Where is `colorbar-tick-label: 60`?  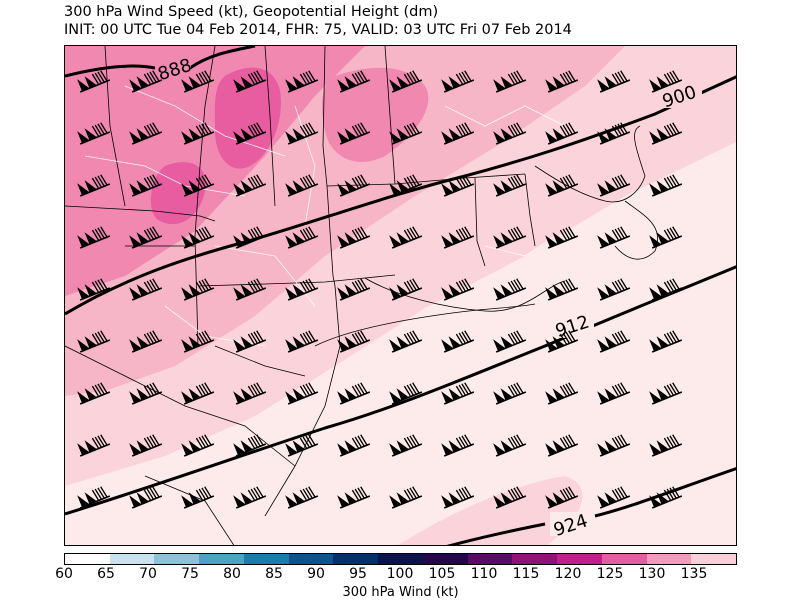
colorbar-tick-label: 60 is located at coordinates (64, 574).